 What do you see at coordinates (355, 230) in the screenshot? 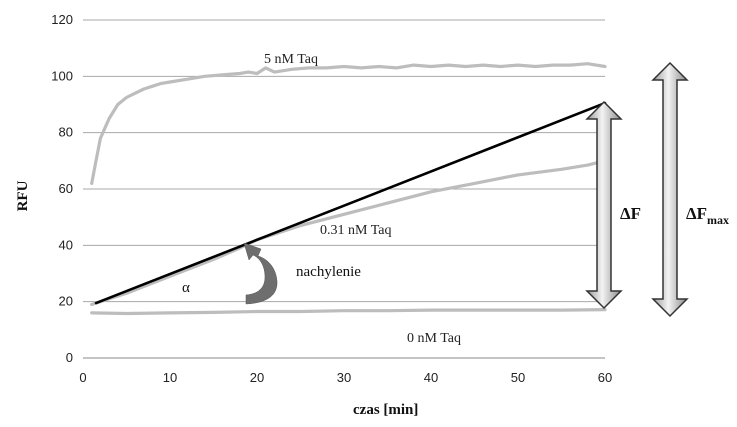
I see `series-label-031nm: 0.31 nM Taq` at bounding box center [355, 230].